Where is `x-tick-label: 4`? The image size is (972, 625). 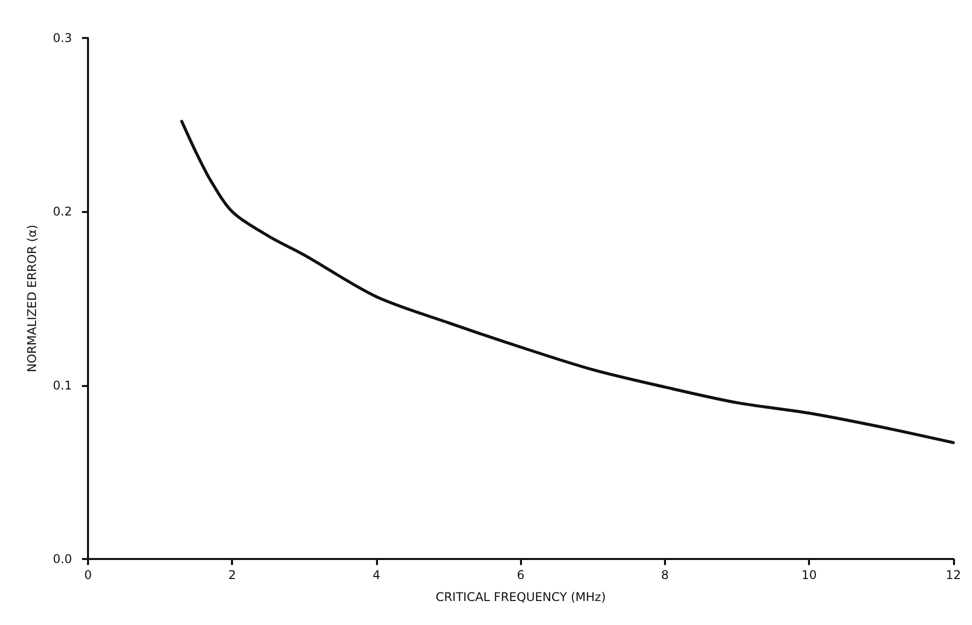 x-tick-label: 4 is located at coordinates (376, 575).